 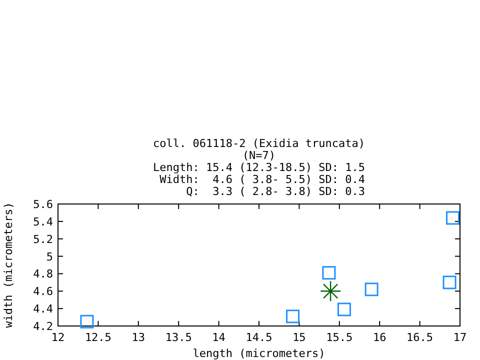 What do you see at coordinates (43, 309) in the screenshot?
I see `y-tick-label: 4.4` at bounding box center [43, 309].